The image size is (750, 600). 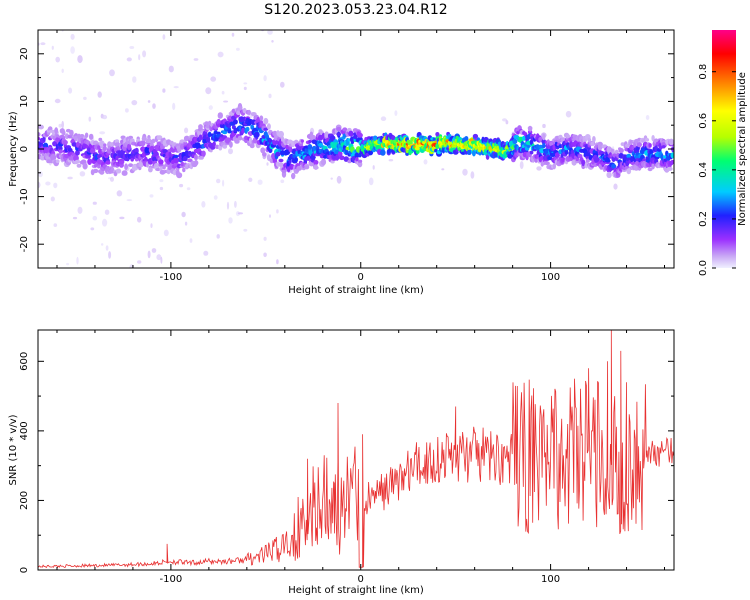 I want to click on colorbar-tick-label: 0.2, so click(x=703, y=219).